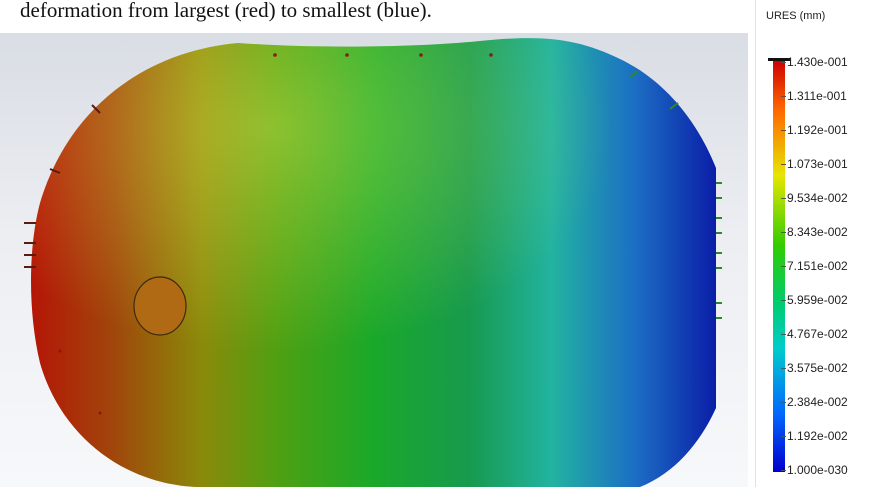 This screenshot has width=874, height=487. I want to click on legend-tick: 1.311e-001, so click(814, 96).